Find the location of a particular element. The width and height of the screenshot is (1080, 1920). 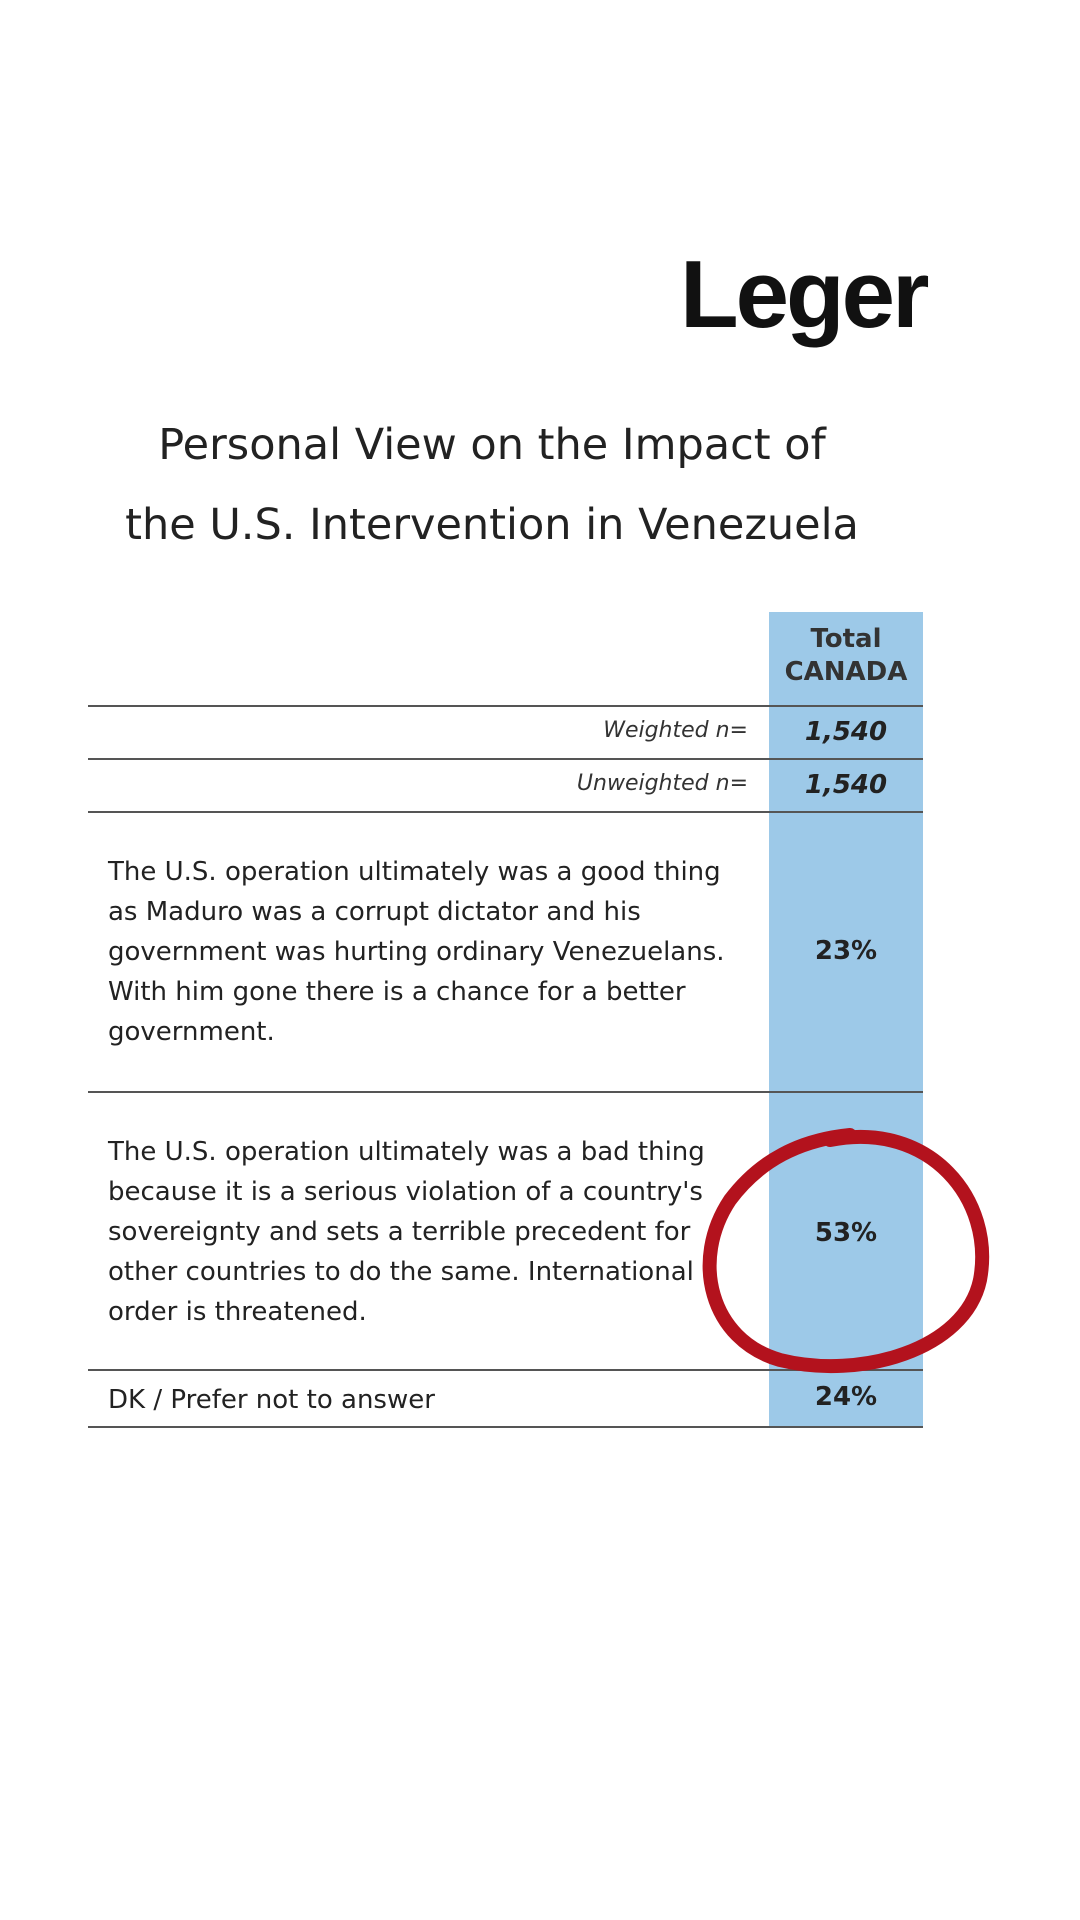

cell-value: 53% is located at coordinates (846, 1233).